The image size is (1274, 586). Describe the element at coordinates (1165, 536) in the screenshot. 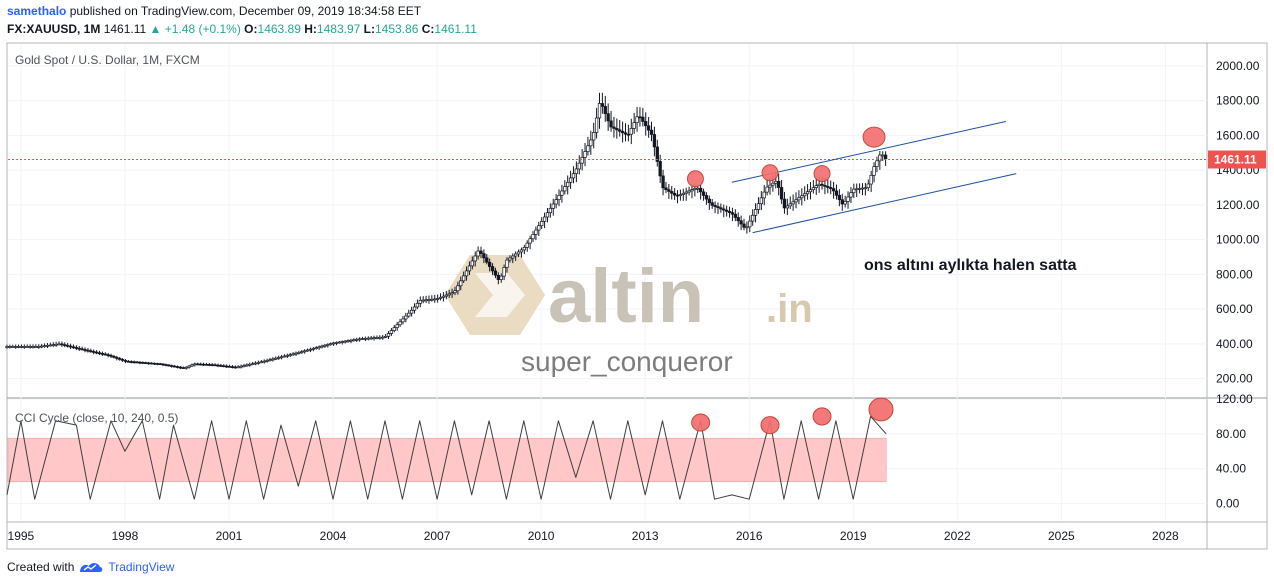

I see `time-tick-label: 2028` at that location.